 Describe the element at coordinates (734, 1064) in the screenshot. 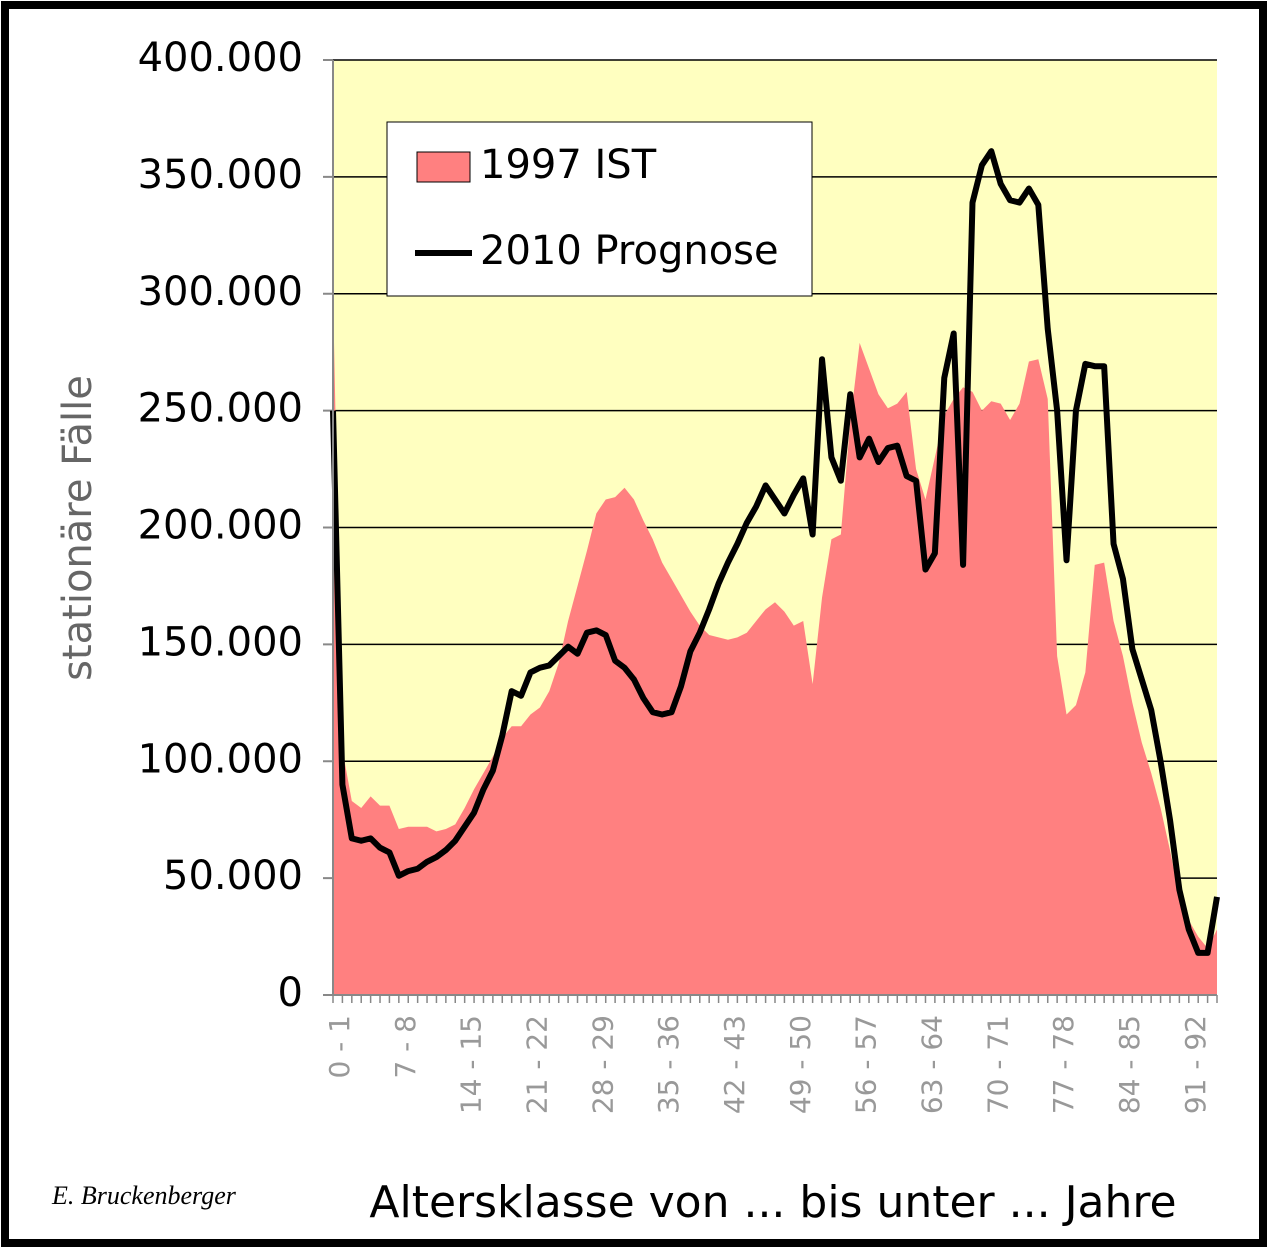

I see `x-tick-label: 42 - 43` at that location.